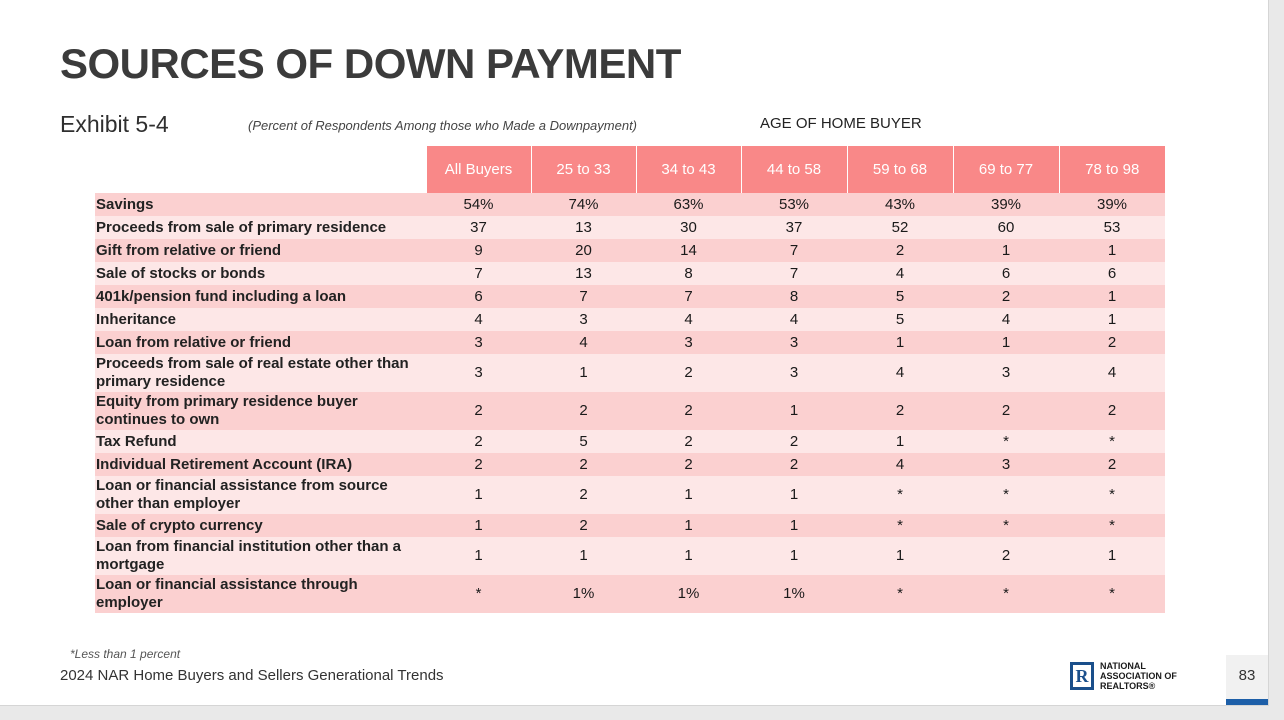 The height and width of the screenshot is (720, 1284). I want to click on table-row: Loan from relative or friend 3 4 3 3 1 1 2, so click(630, 342).